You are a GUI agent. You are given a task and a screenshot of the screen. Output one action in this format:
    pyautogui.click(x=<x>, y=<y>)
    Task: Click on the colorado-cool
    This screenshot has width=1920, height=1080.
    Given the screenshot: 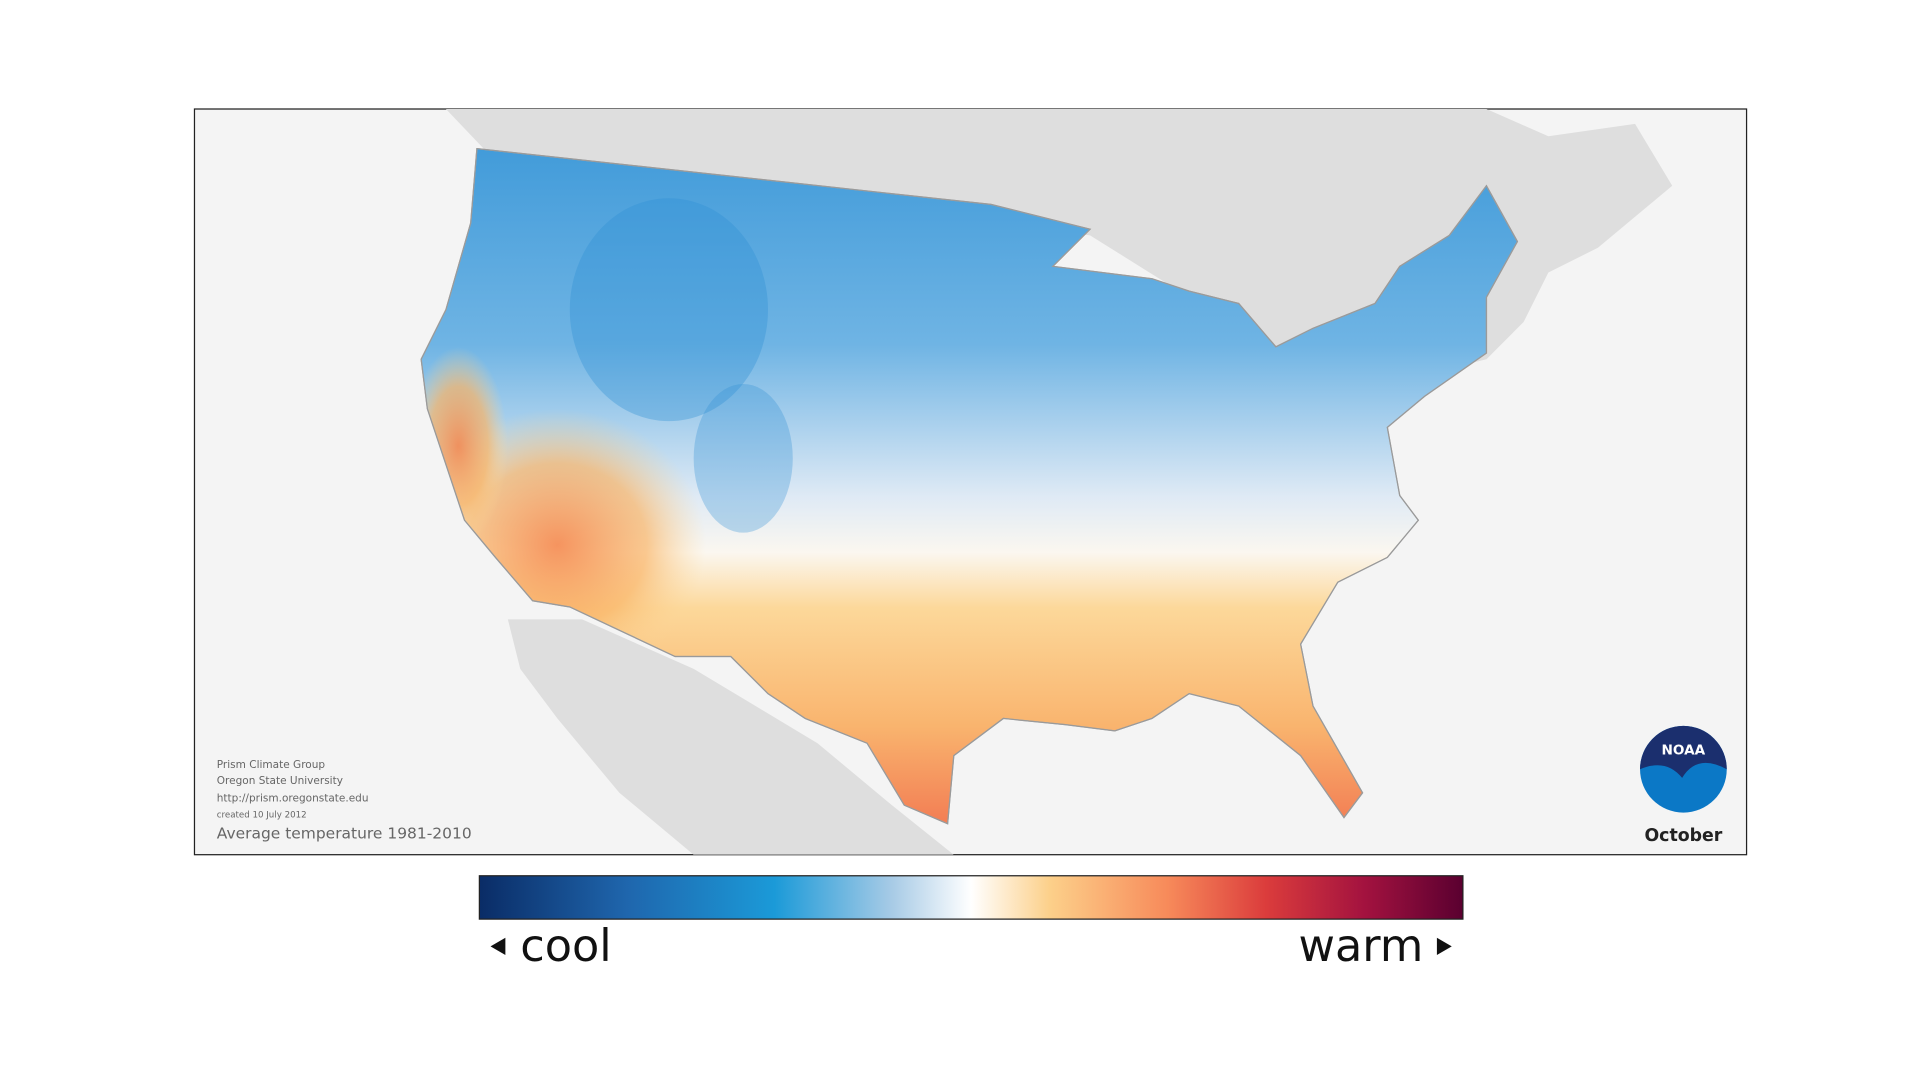 What is the action you would take?
    pyautogui.click(x=743, y=458)
    